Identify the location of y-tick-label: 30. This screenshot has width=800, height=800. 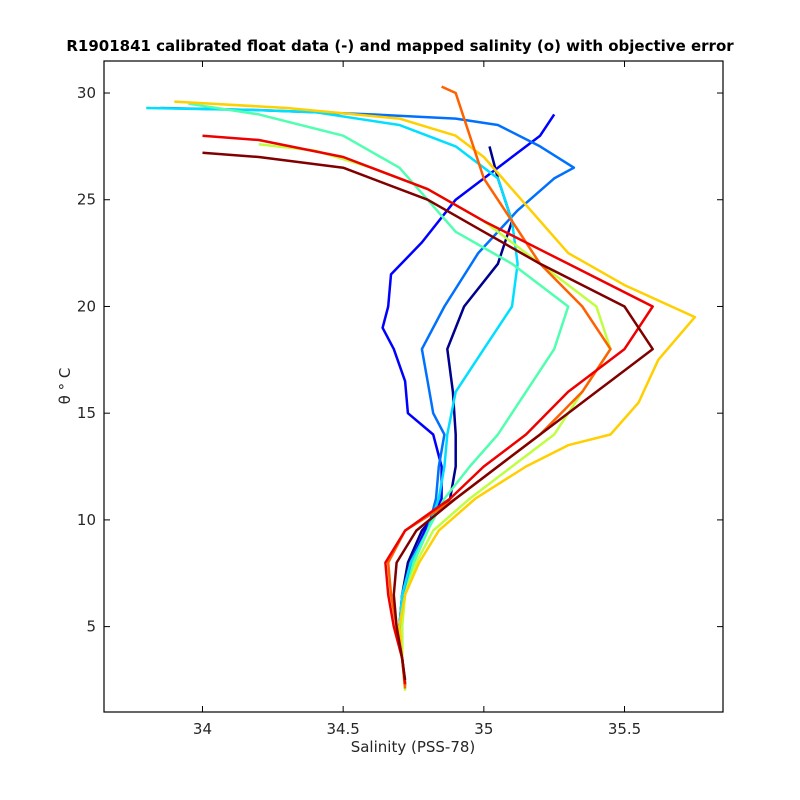
(86, 93).